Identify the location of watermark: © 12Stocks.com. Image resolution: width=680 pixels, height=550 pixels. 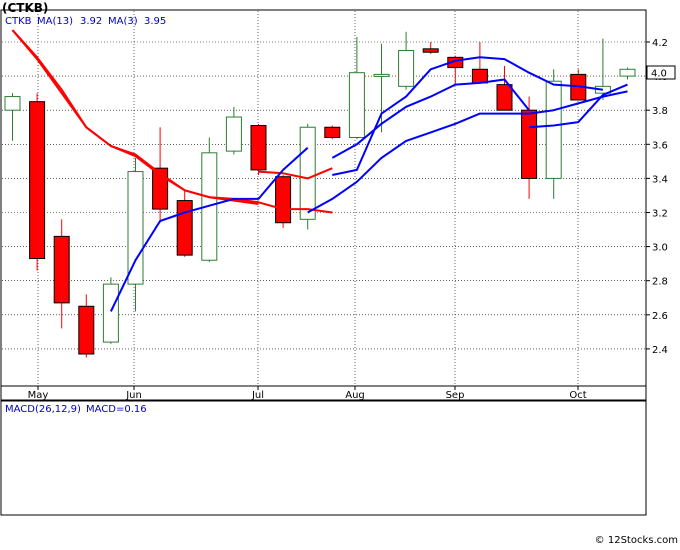
(636, 540).